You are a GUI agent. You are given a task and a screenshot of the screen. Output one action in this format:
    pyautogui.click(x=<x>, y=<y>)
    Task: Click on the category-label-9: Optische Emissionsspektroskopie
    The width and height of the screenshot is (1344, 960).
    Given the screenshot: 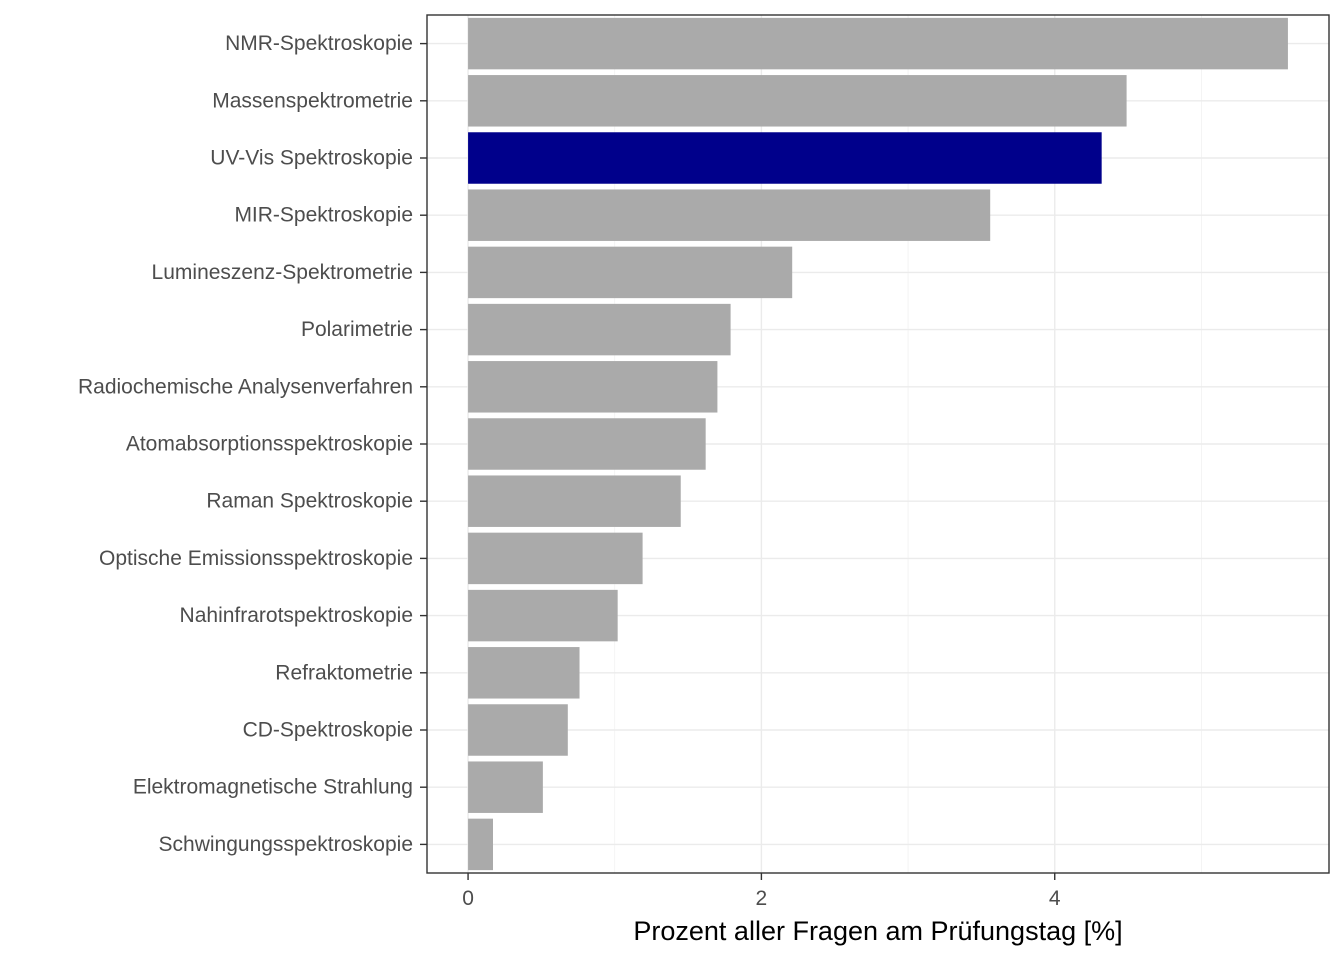 What is the action you would take?
    pyautogui.click(x=256, y=558)
    